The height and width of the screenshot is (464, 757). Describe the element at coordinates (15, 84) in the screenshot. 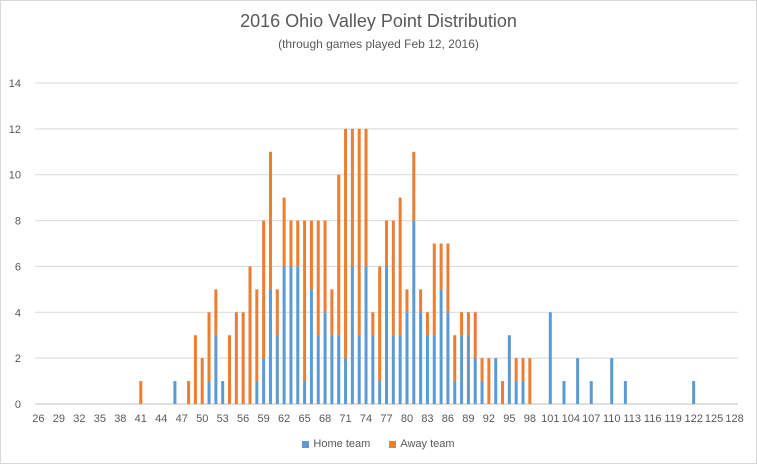

I see `y-tick-label: 14` at that location.